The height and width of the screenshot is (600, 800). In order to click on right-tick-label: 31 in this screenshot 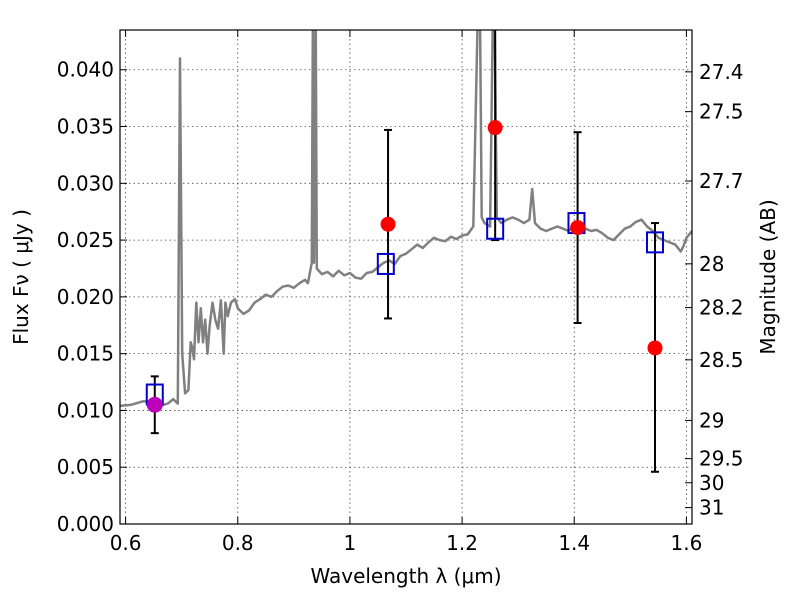, I will do `click(711, 508)`.